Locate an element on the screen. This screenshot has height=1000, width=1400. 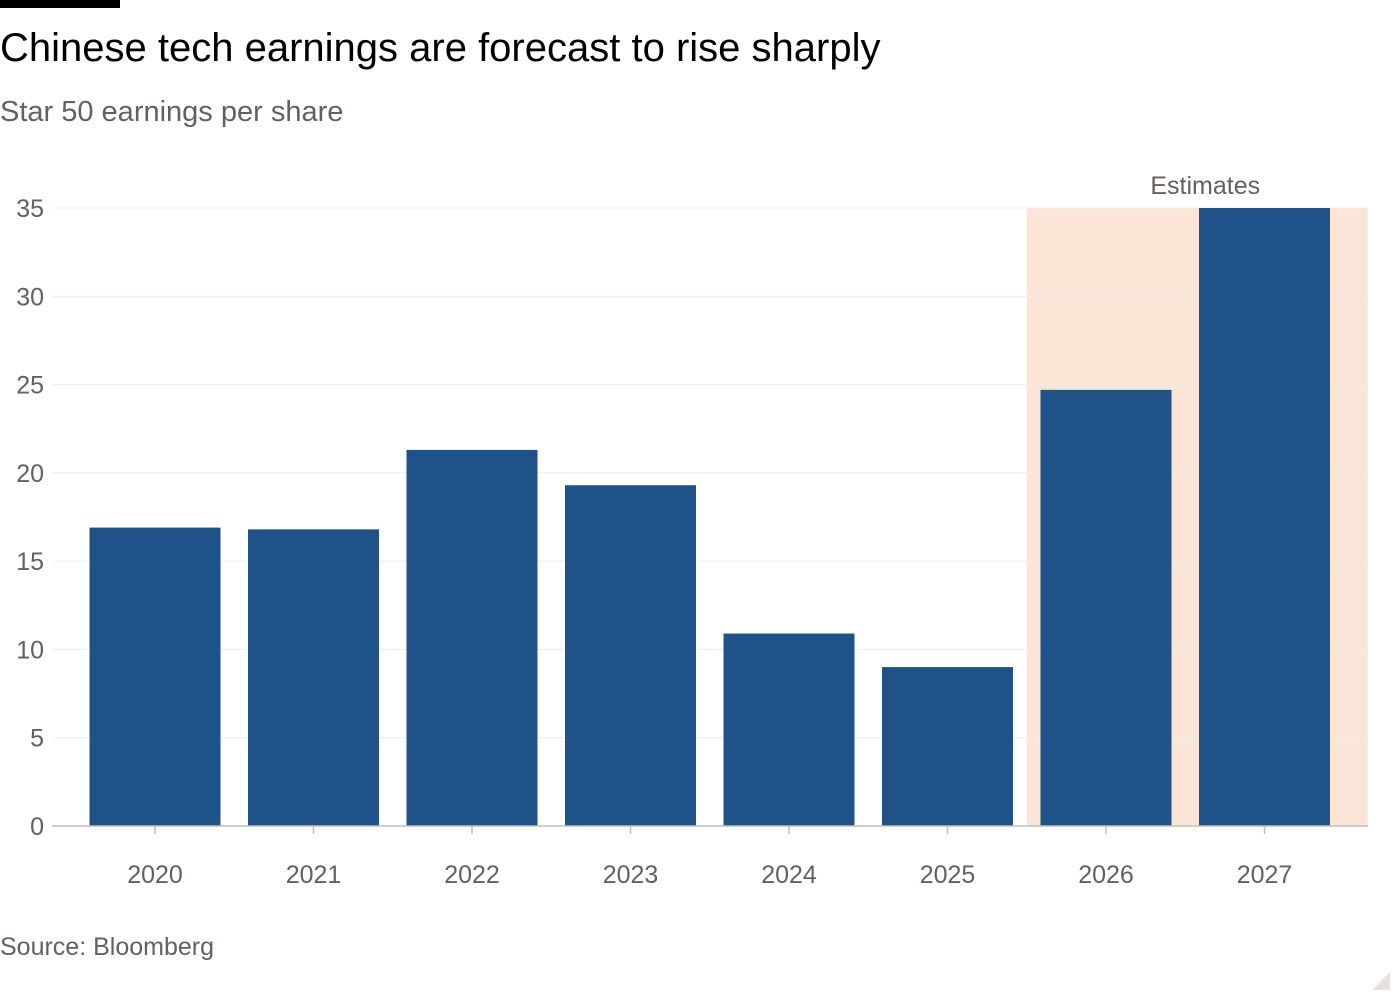
bar-2026 is located at coordinates (1106, 607).